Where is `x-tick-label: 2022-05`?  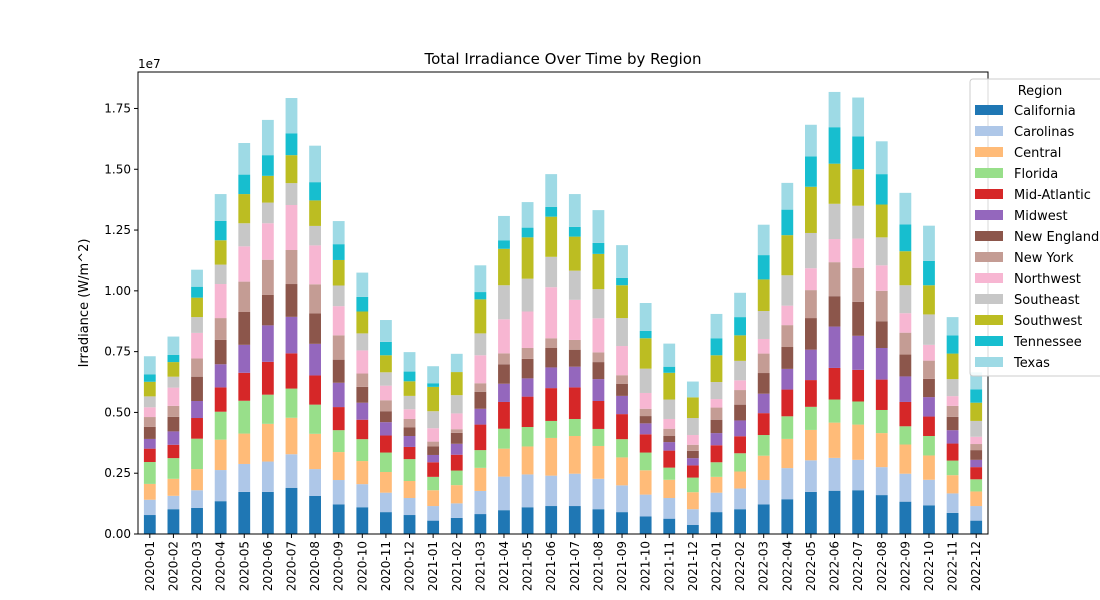 x-tick-label: 2022-05 is located at coordinates (811, 566).